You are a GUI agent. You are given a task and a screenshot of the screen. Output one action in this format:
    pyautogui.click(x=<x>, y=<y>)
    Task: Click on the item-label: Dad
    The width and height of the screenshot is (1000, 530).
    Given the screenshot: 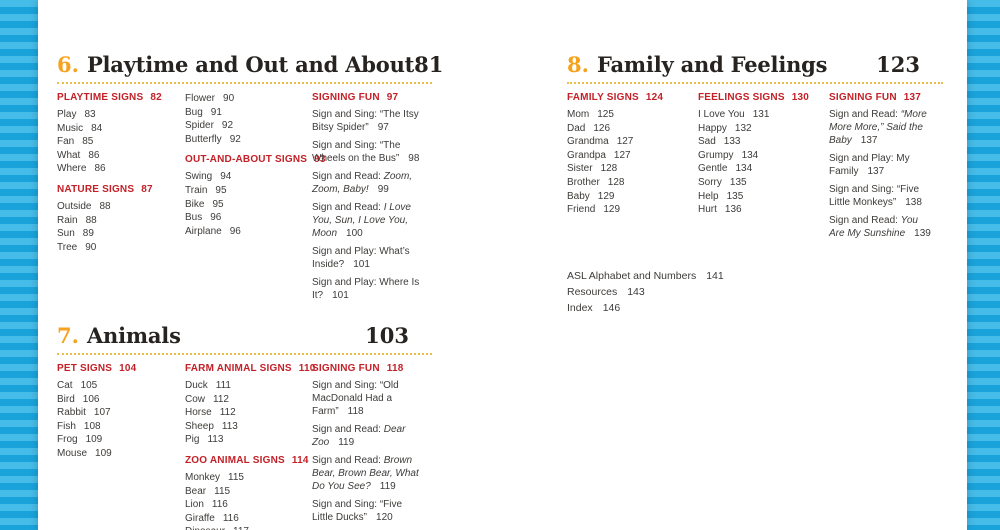 What is the action you would take?
    pyautogui.click(x=576, y=128)
    